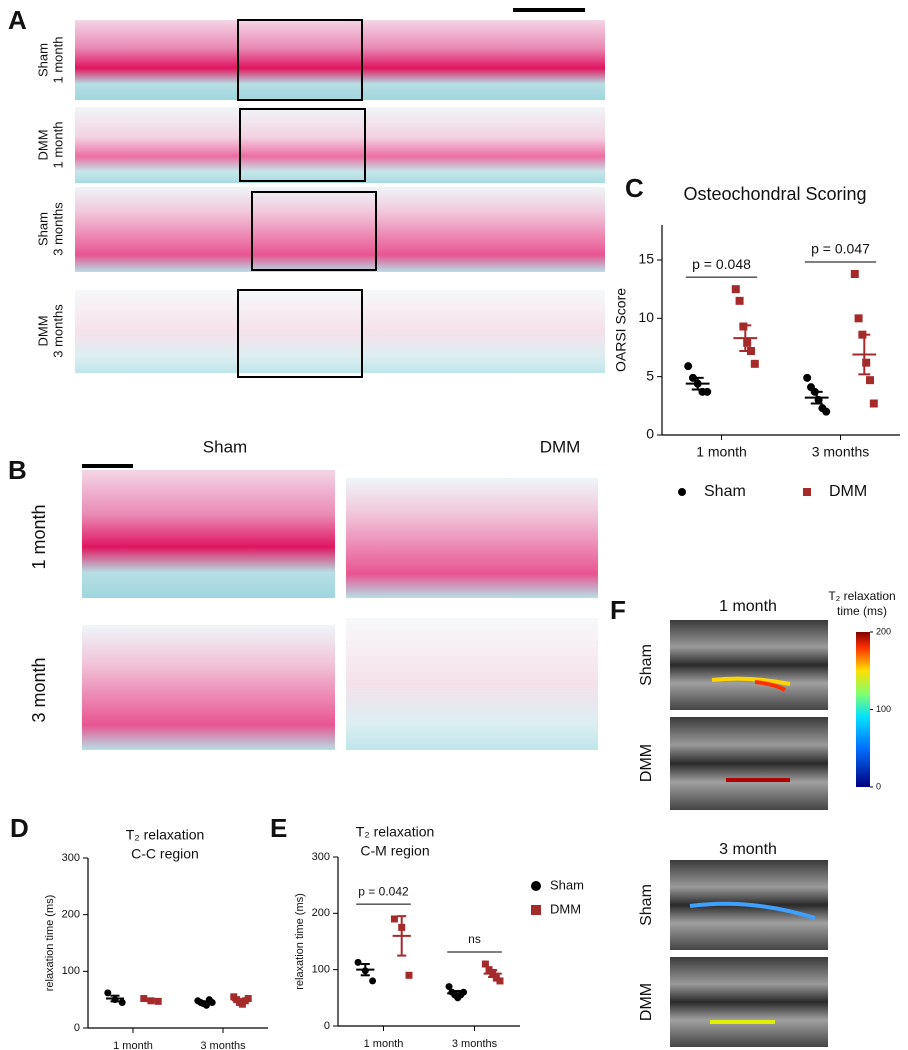 Image resolution: width=908 pixels, height=1050 pixels. I want to click on chart-title: T₂ relaxation, so click(395, 832).